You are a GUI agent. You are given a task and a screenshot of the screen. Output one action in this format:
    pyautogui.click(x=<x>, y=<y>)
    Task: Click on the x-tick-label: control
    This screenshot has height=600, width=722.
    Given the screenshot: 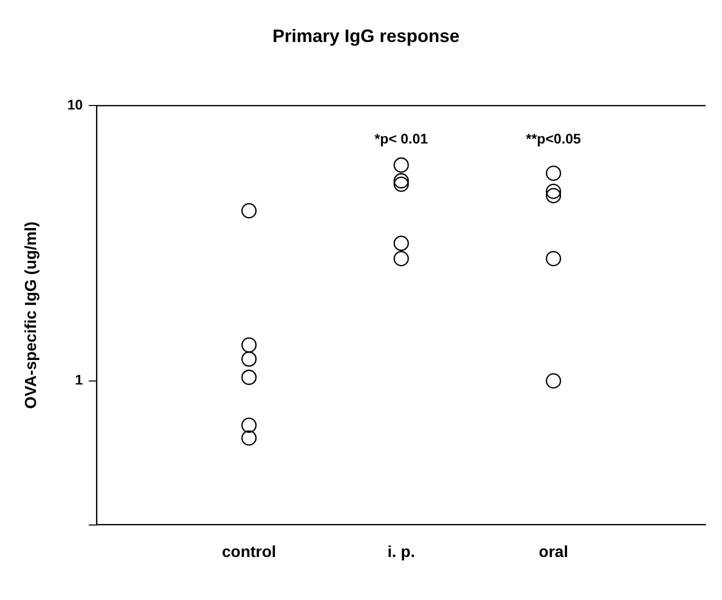 What is the action you would take?
    pyautogui.click(x=249, y=552)
    